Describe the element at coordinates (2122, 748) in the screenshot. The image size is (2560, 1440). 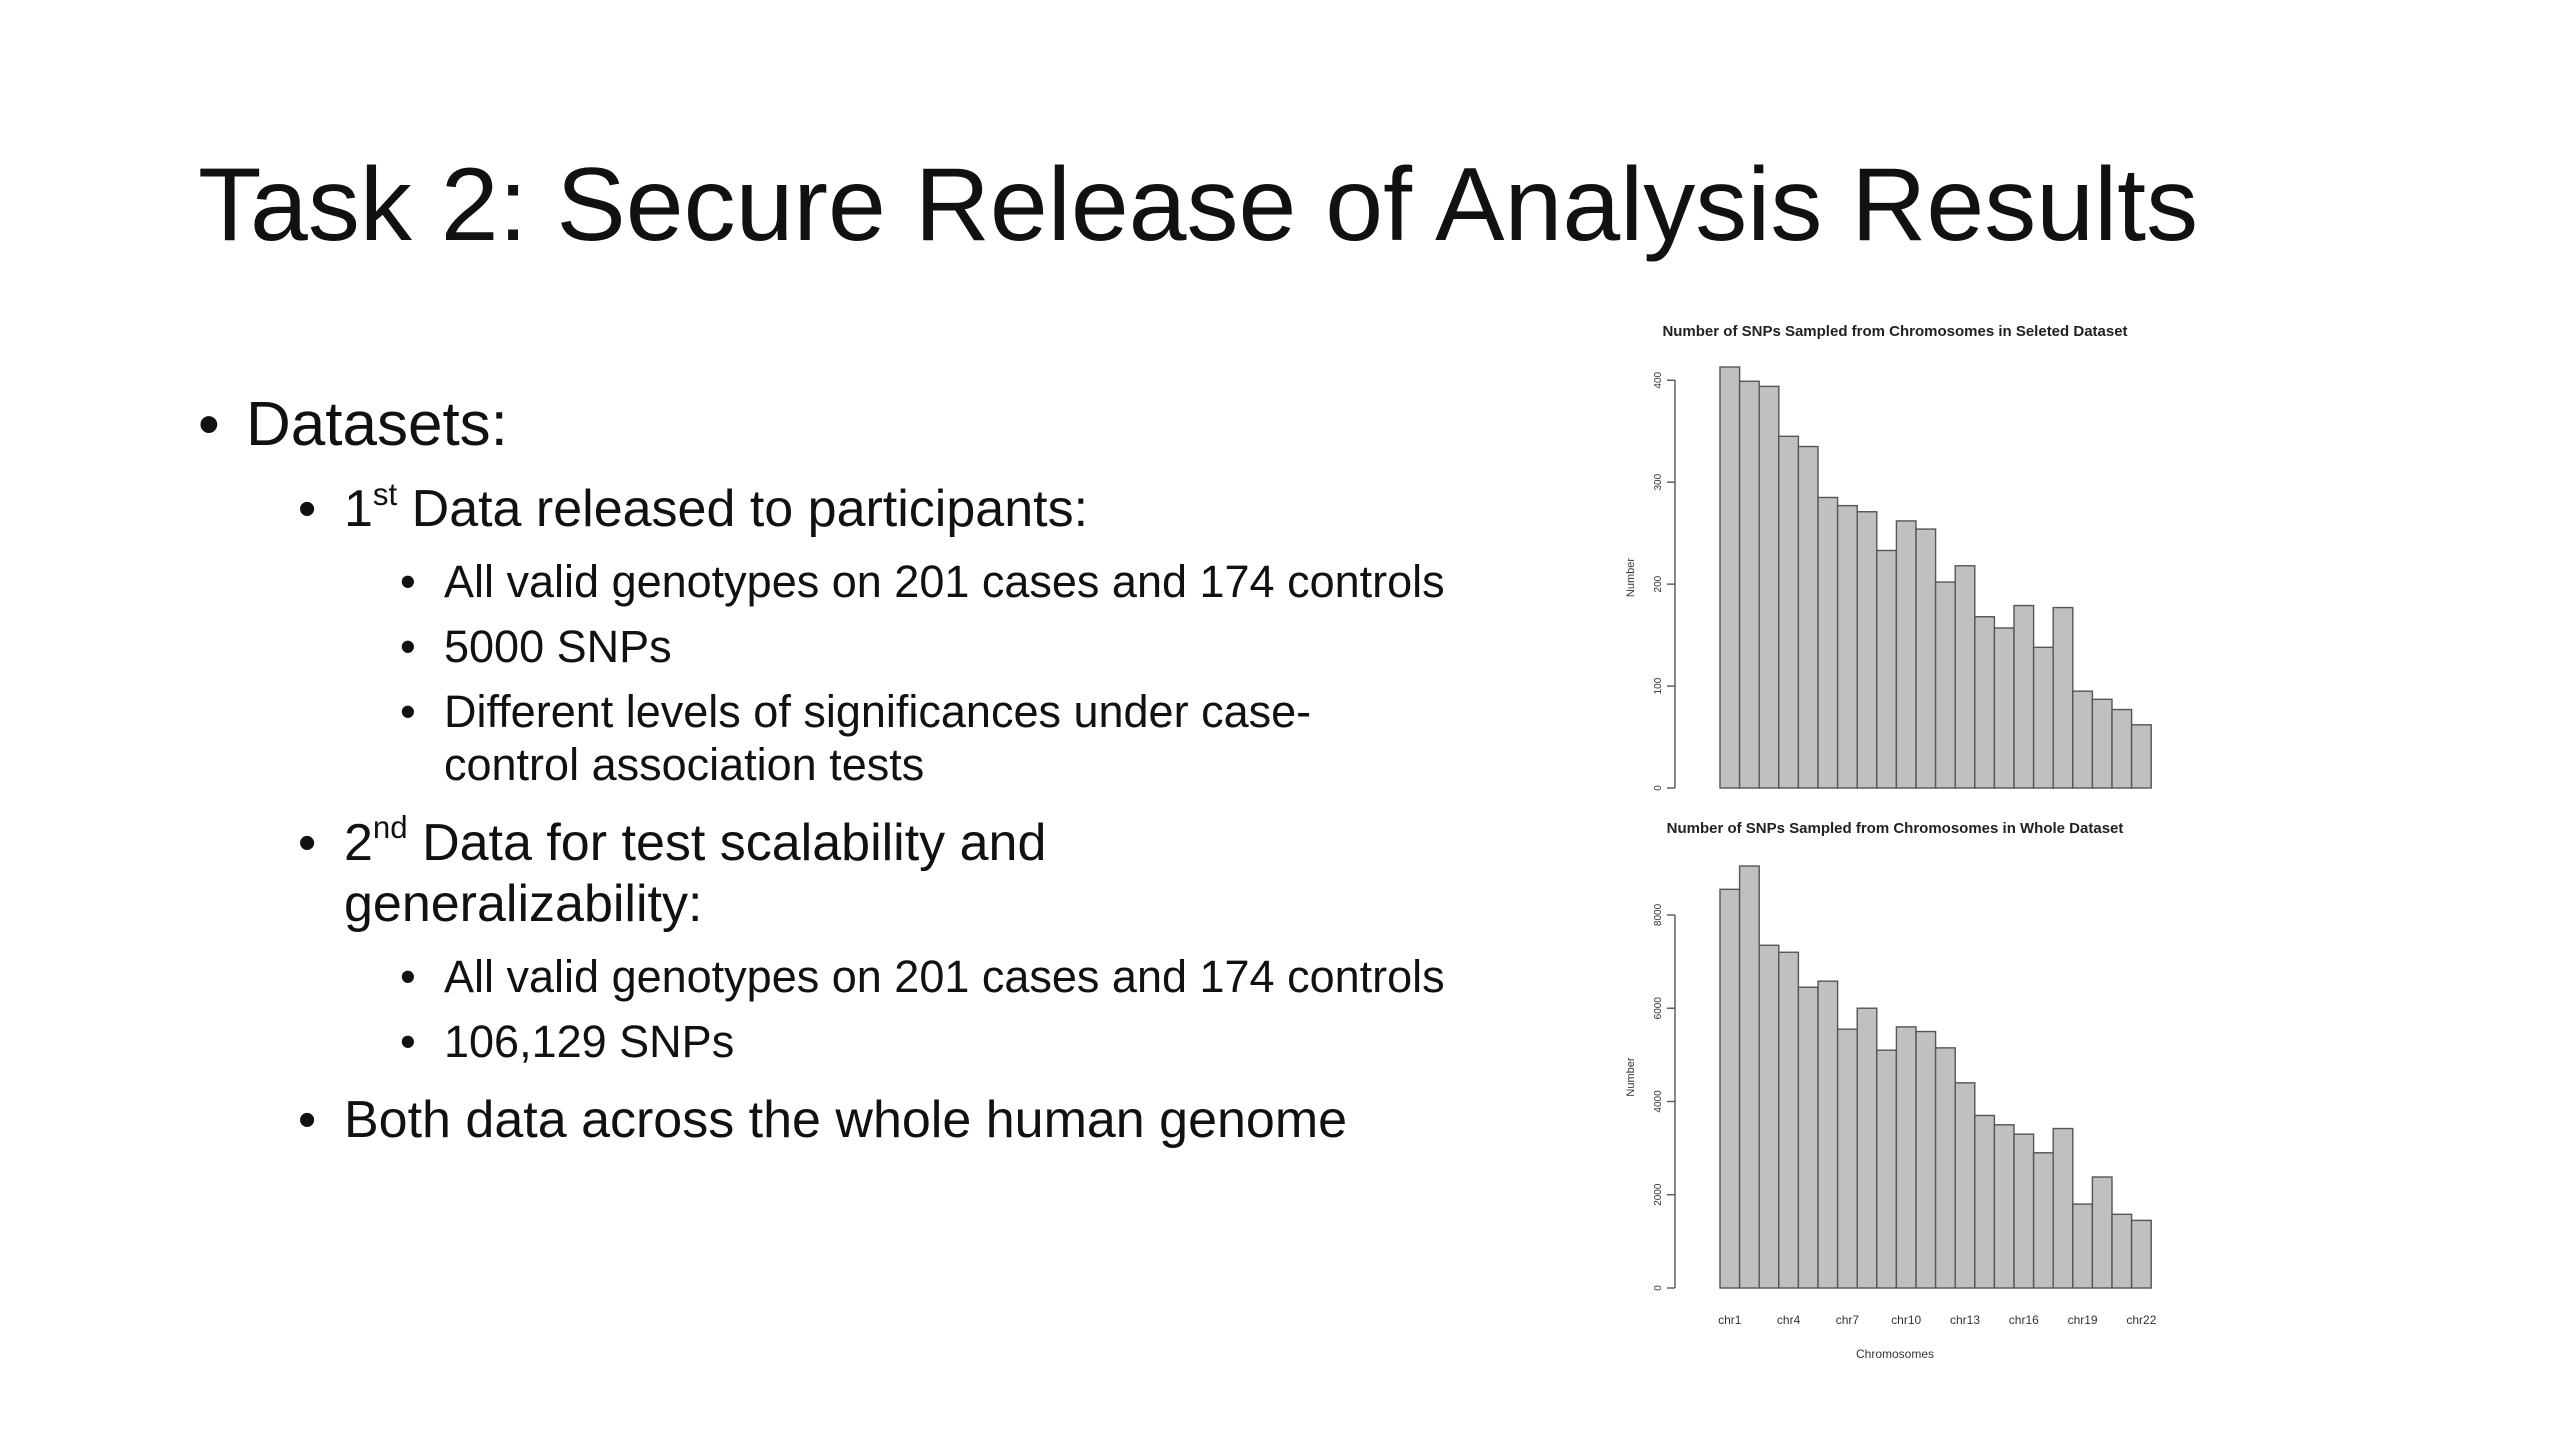
I see `chart-1-bar-chr21` at that location.